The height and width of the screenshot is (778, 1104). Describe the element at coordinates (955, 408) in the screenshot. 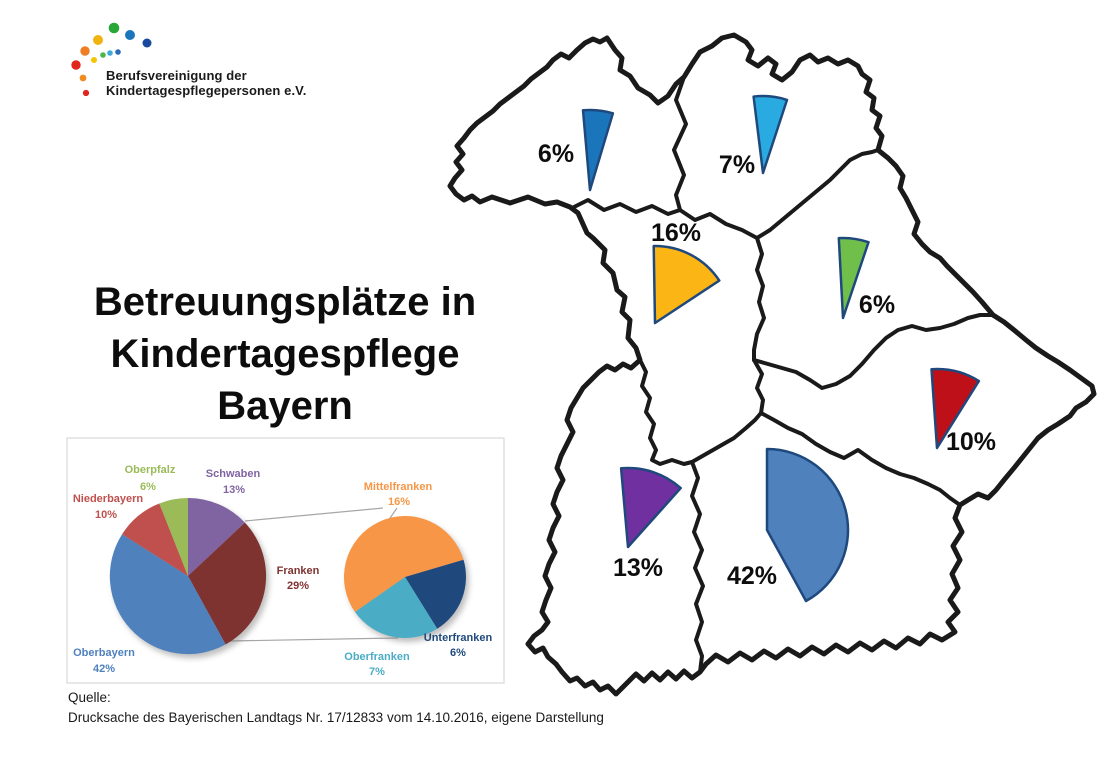

I see `map-wedge-niederbayern` at that location.